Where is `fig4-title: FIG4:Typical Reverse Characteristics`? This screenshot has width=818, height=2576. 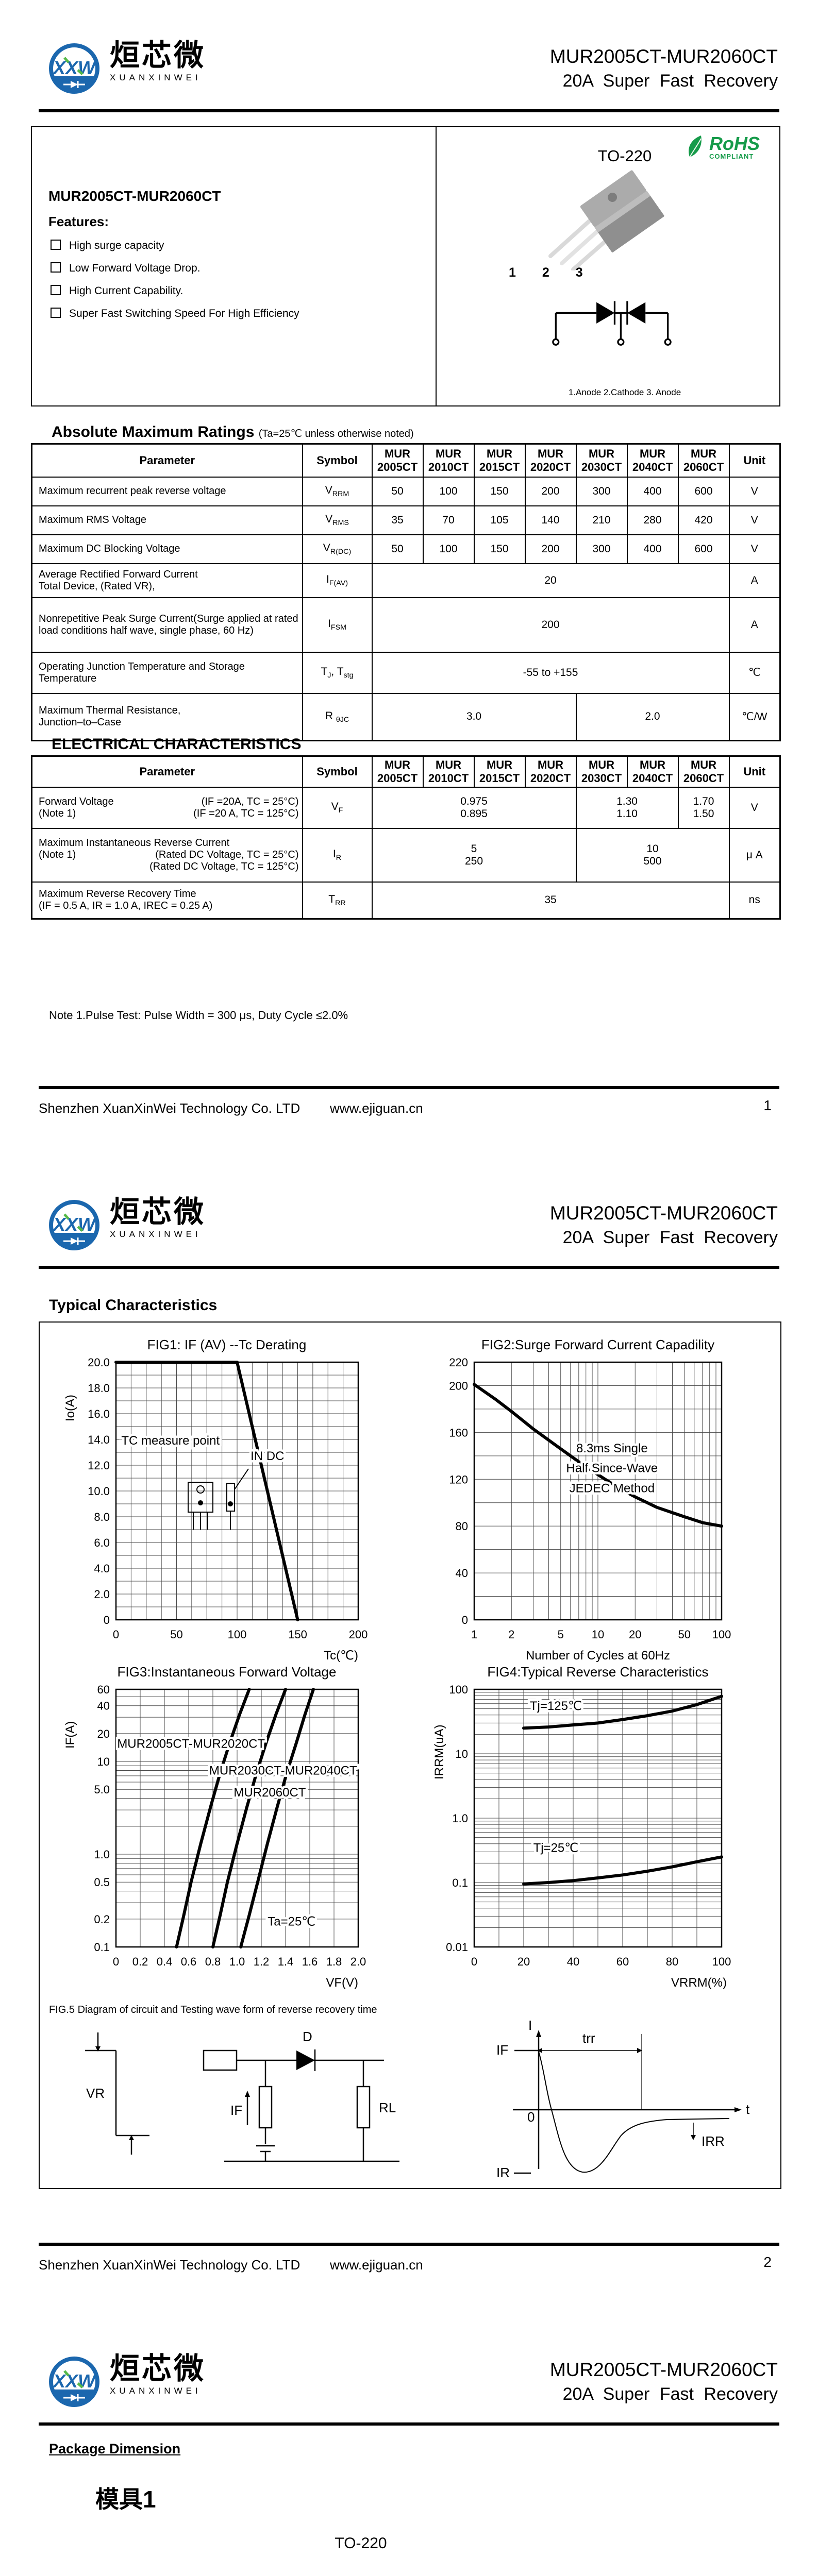 fig4-title: FIG4:Typical Reverse Characteristics is located at coordinates (598, 1672).